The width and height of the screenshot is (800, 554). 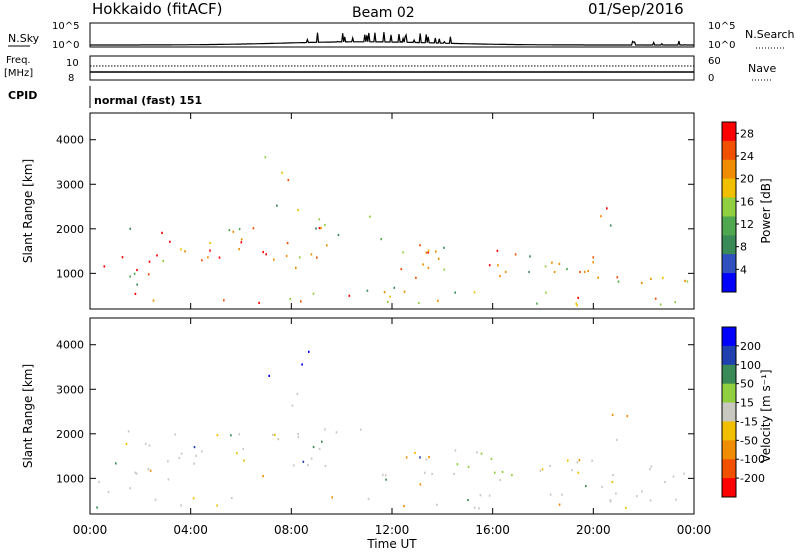 What do you see at coordinates (714, 61) in the screenshot?
I see `nave-tick-top: 60` at bounding box center [714, 61].